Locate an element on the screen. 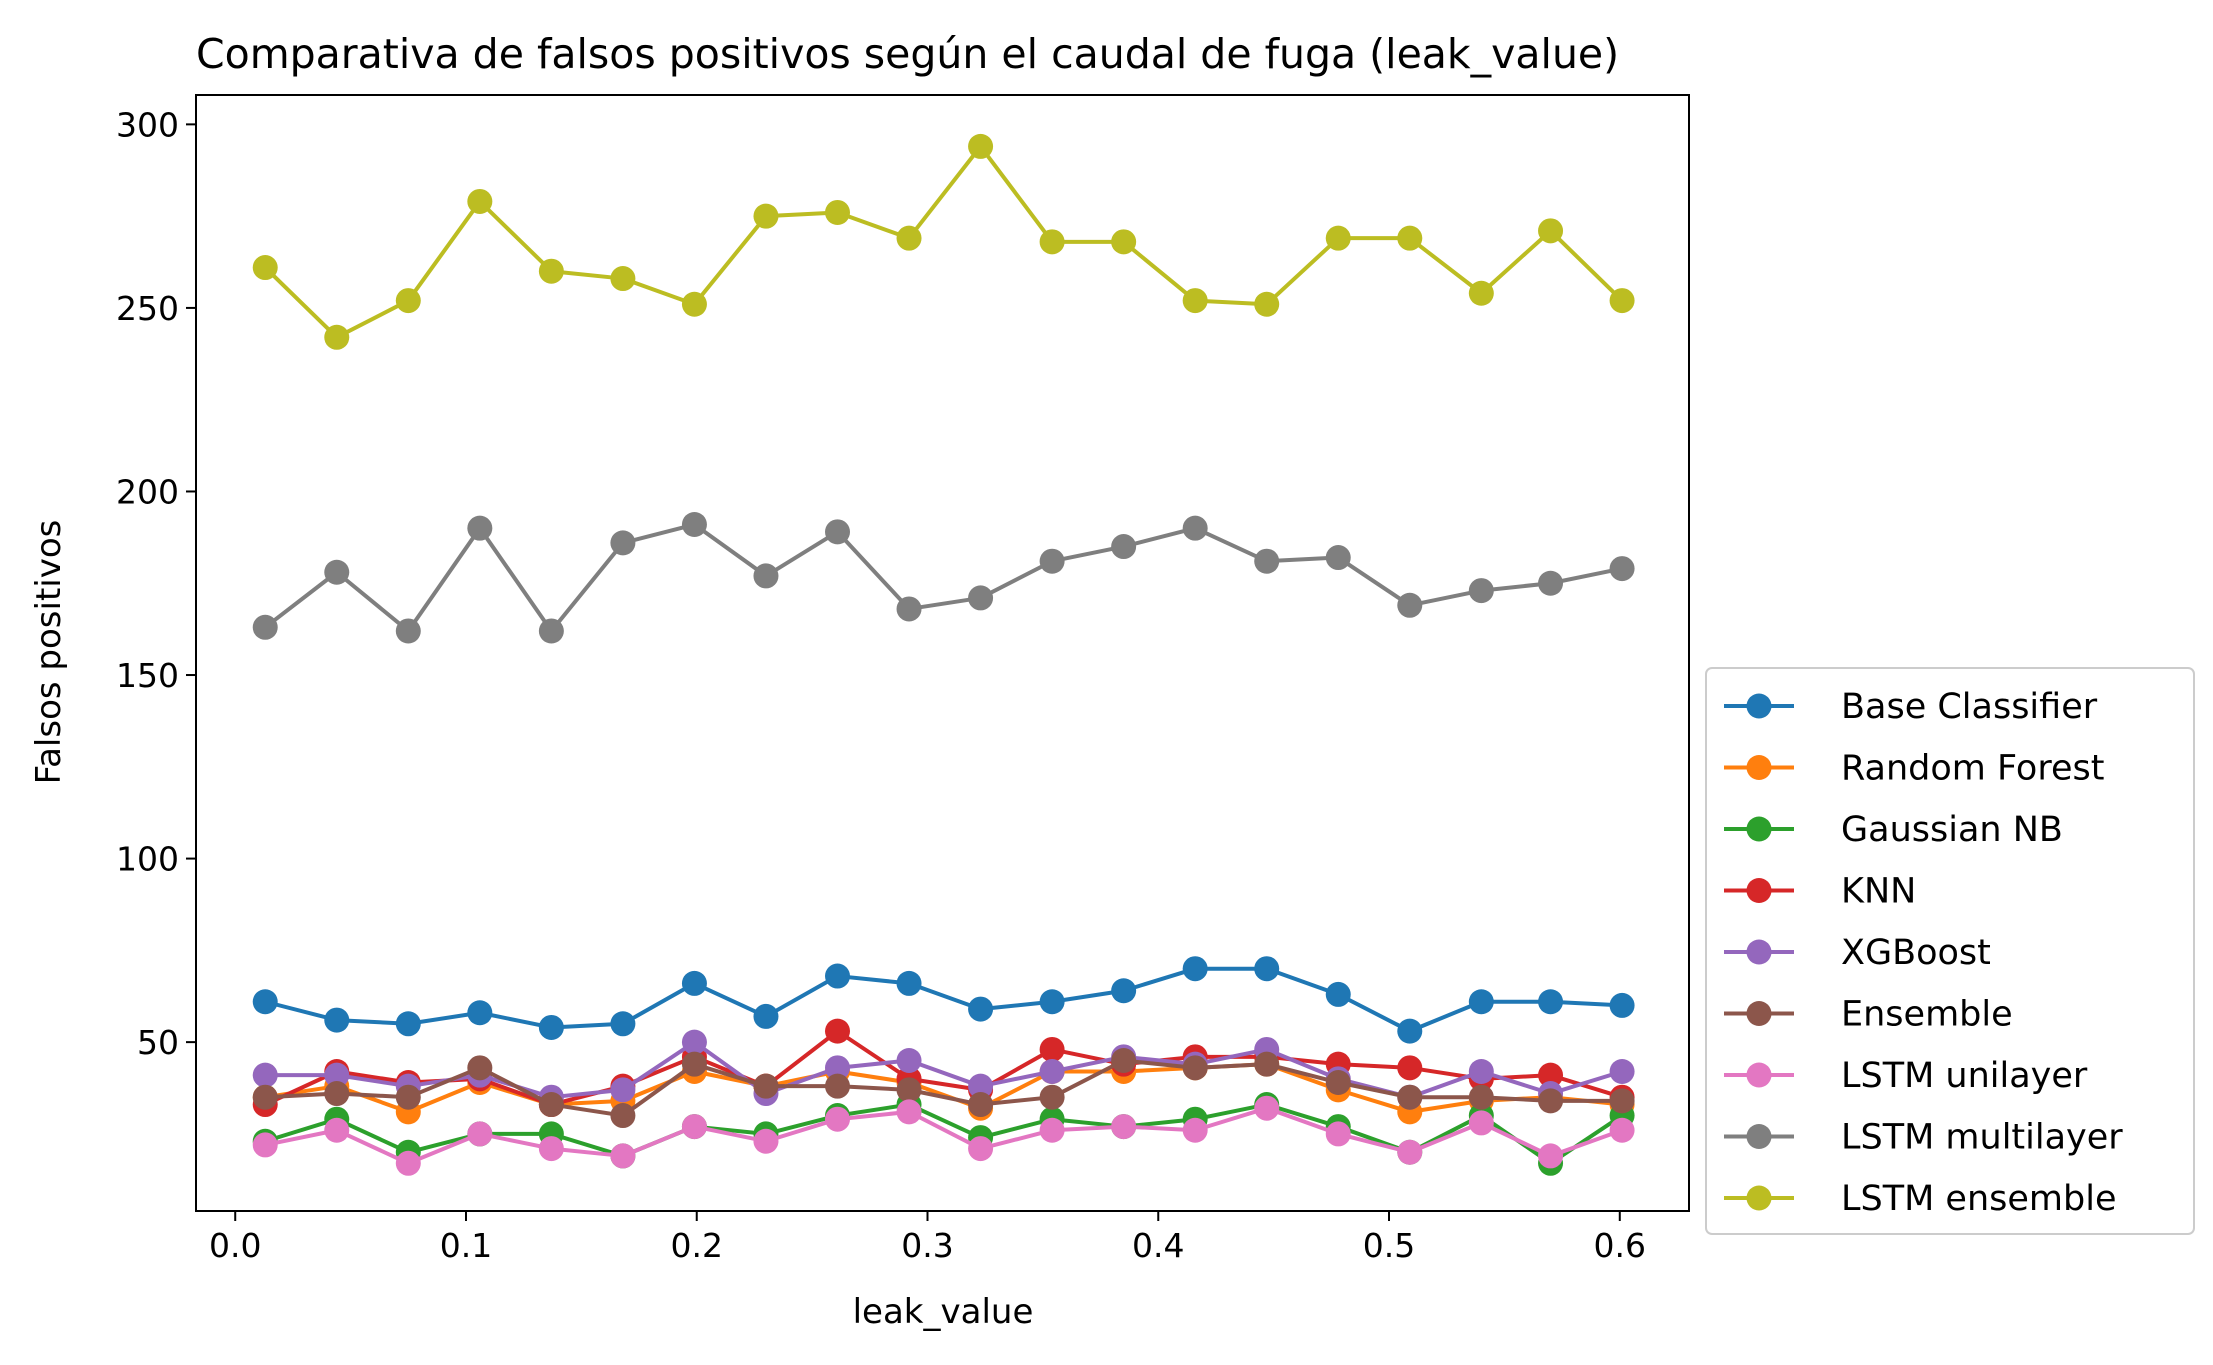 The image size is (2213, 1365). legend-entry: LSTM ensemble is located at coordinates (1920, 1199).